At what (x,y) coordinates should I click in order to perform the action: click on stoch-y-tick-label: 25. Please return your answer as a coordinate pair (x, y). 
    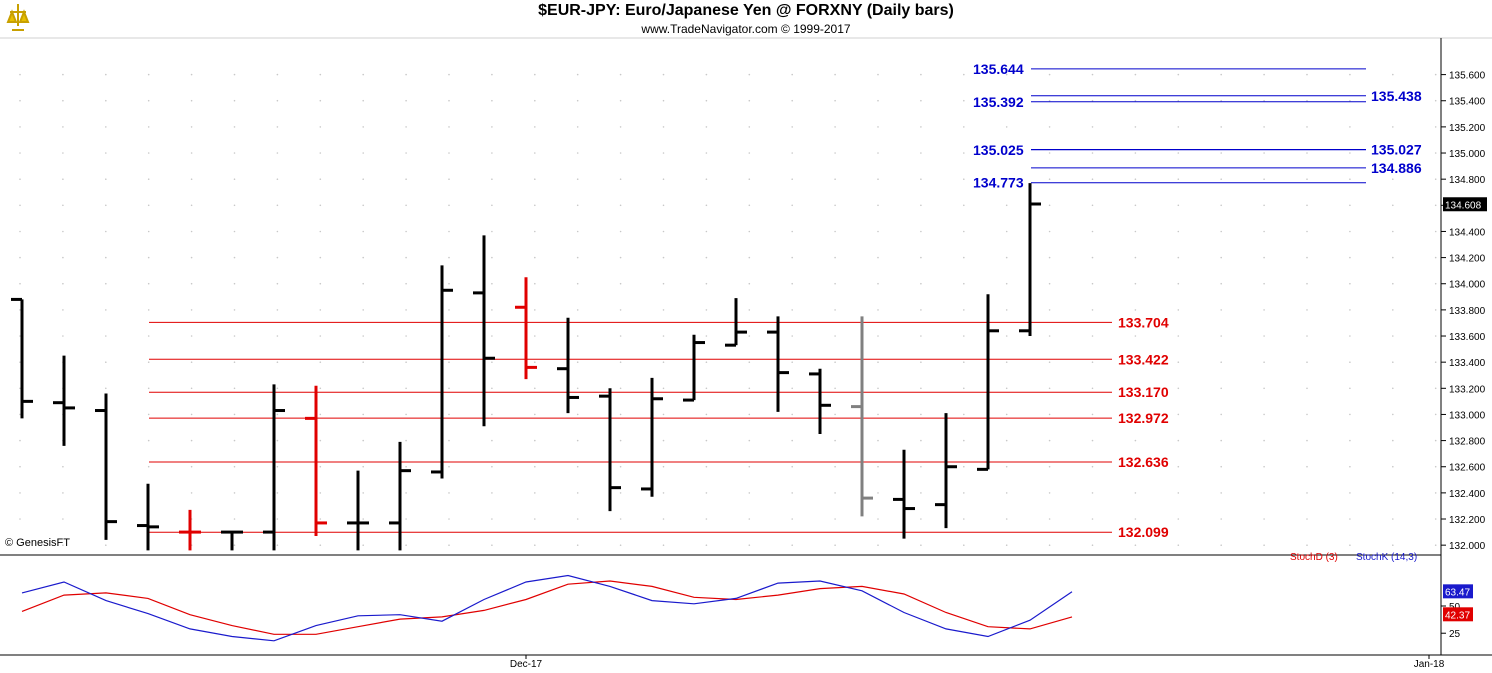
    Looking at the image, I should click on (1455, 634).